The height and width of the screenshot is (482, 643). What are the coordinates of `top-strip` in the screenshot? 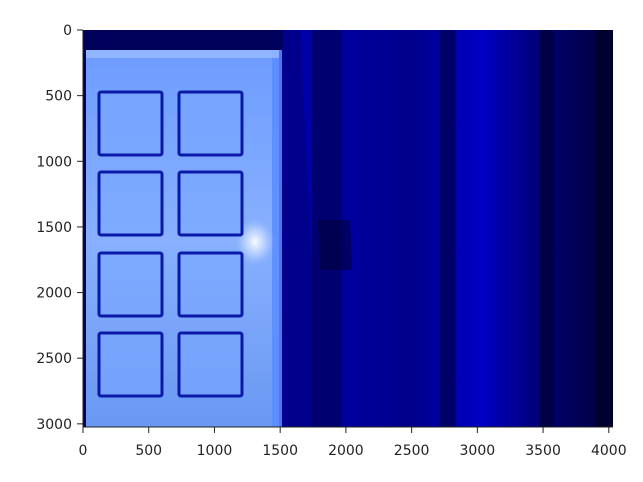 It's located at (183, 40).